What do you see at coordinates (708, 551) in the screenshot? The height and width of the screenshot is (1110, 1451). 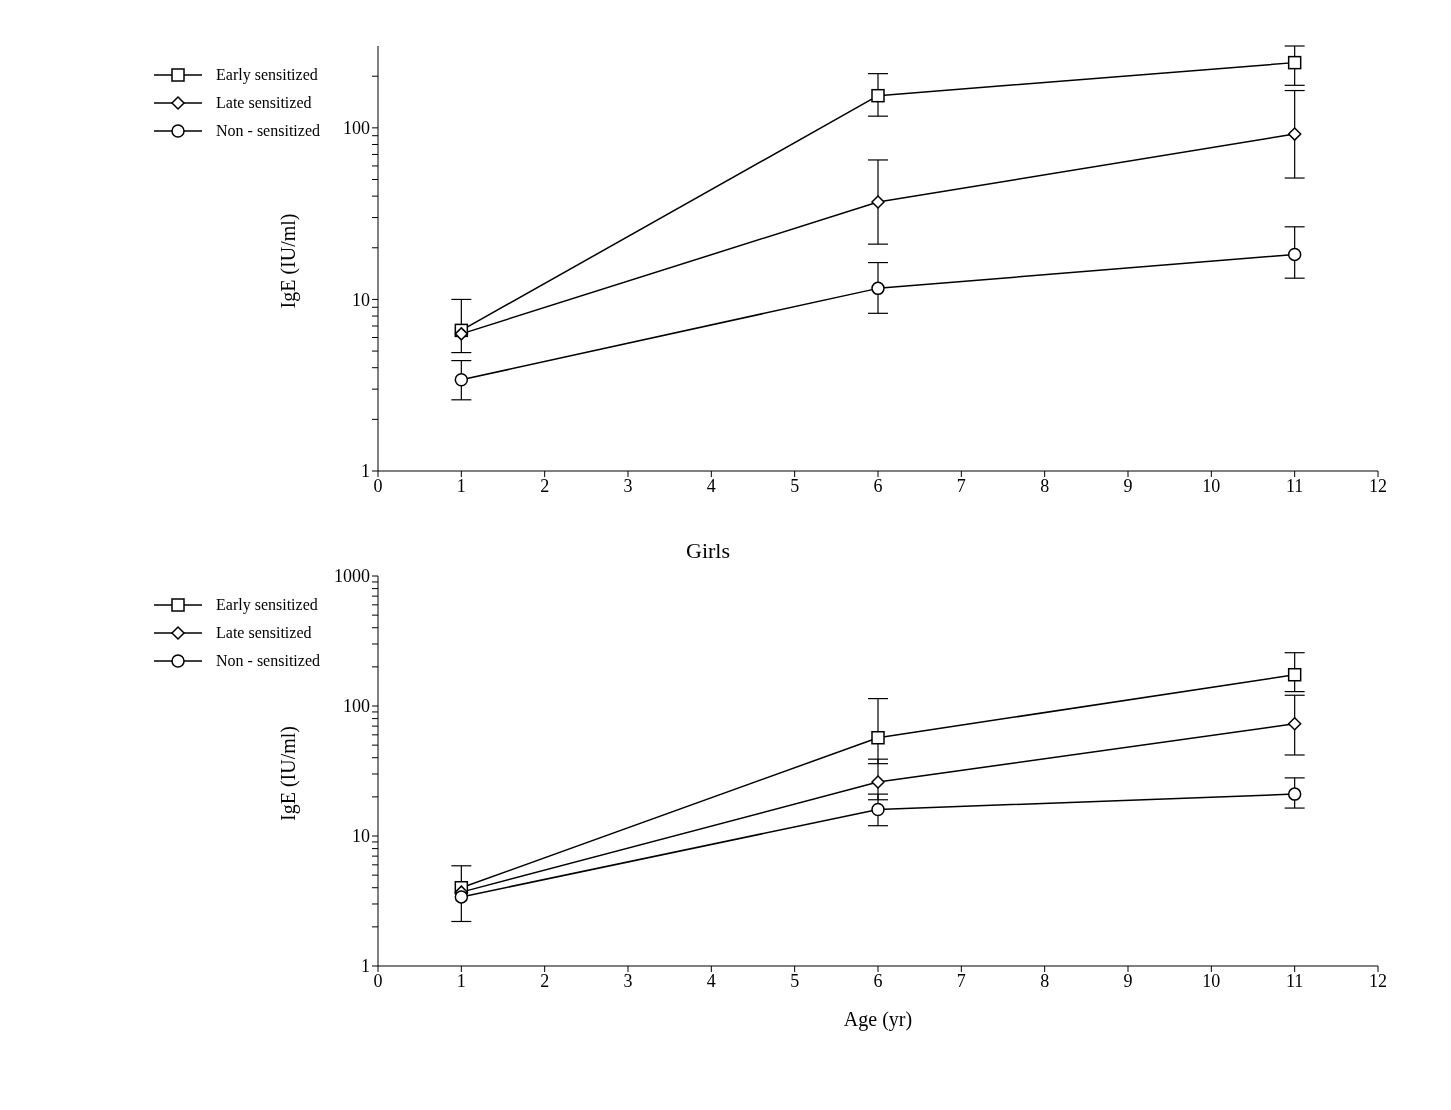 I see `chart-title: Girls` at bounding box center [708, 551].